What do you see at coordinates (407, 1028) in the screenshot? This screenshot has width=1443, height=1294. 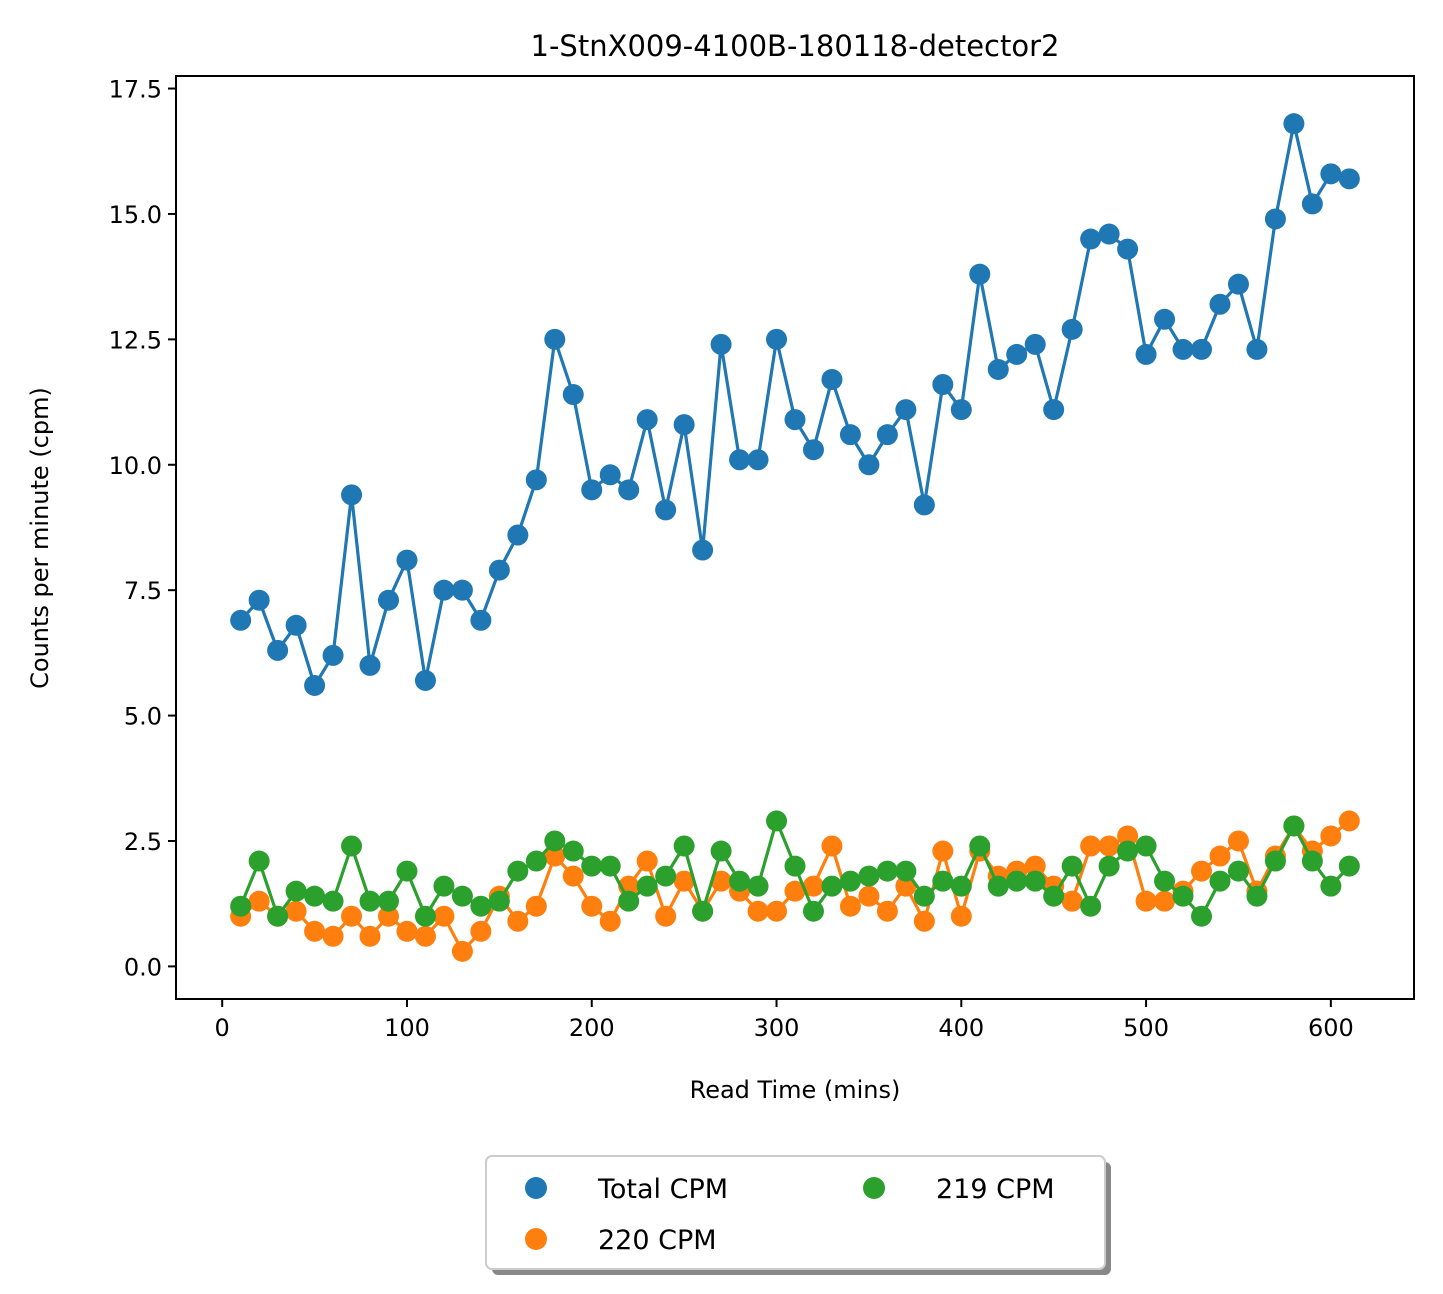 I see `x-tick-label: 100` at bounding box center [407, 1028].